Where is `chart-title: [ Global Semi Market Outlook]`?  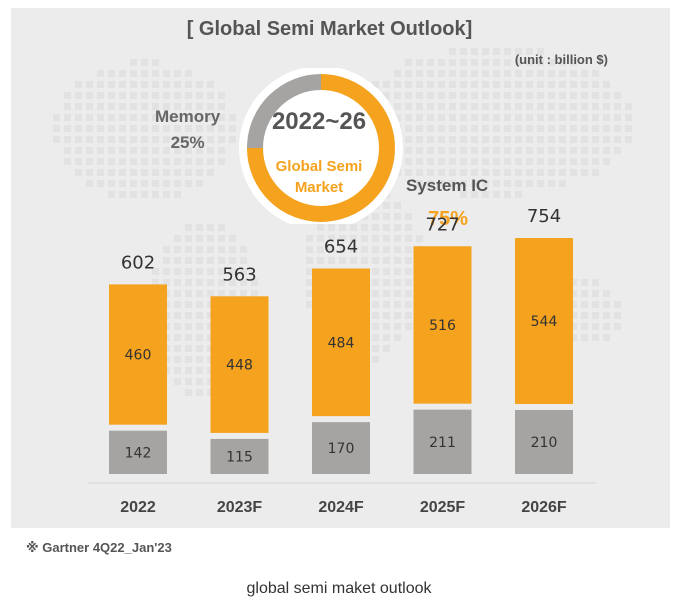 chart-title: [ Global Semi Market Outlook] is located at coordinates (329, 29).